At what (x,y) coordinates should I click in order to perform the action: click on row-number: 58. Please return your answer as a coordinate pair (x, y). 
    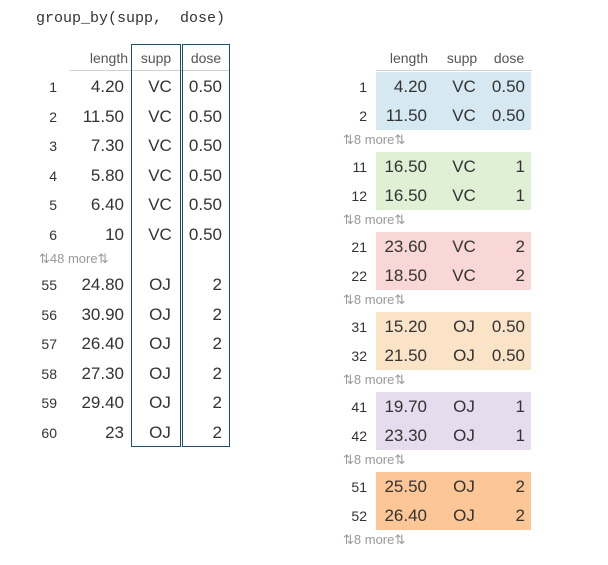
    Looking at the image, I should click on (49, 373).